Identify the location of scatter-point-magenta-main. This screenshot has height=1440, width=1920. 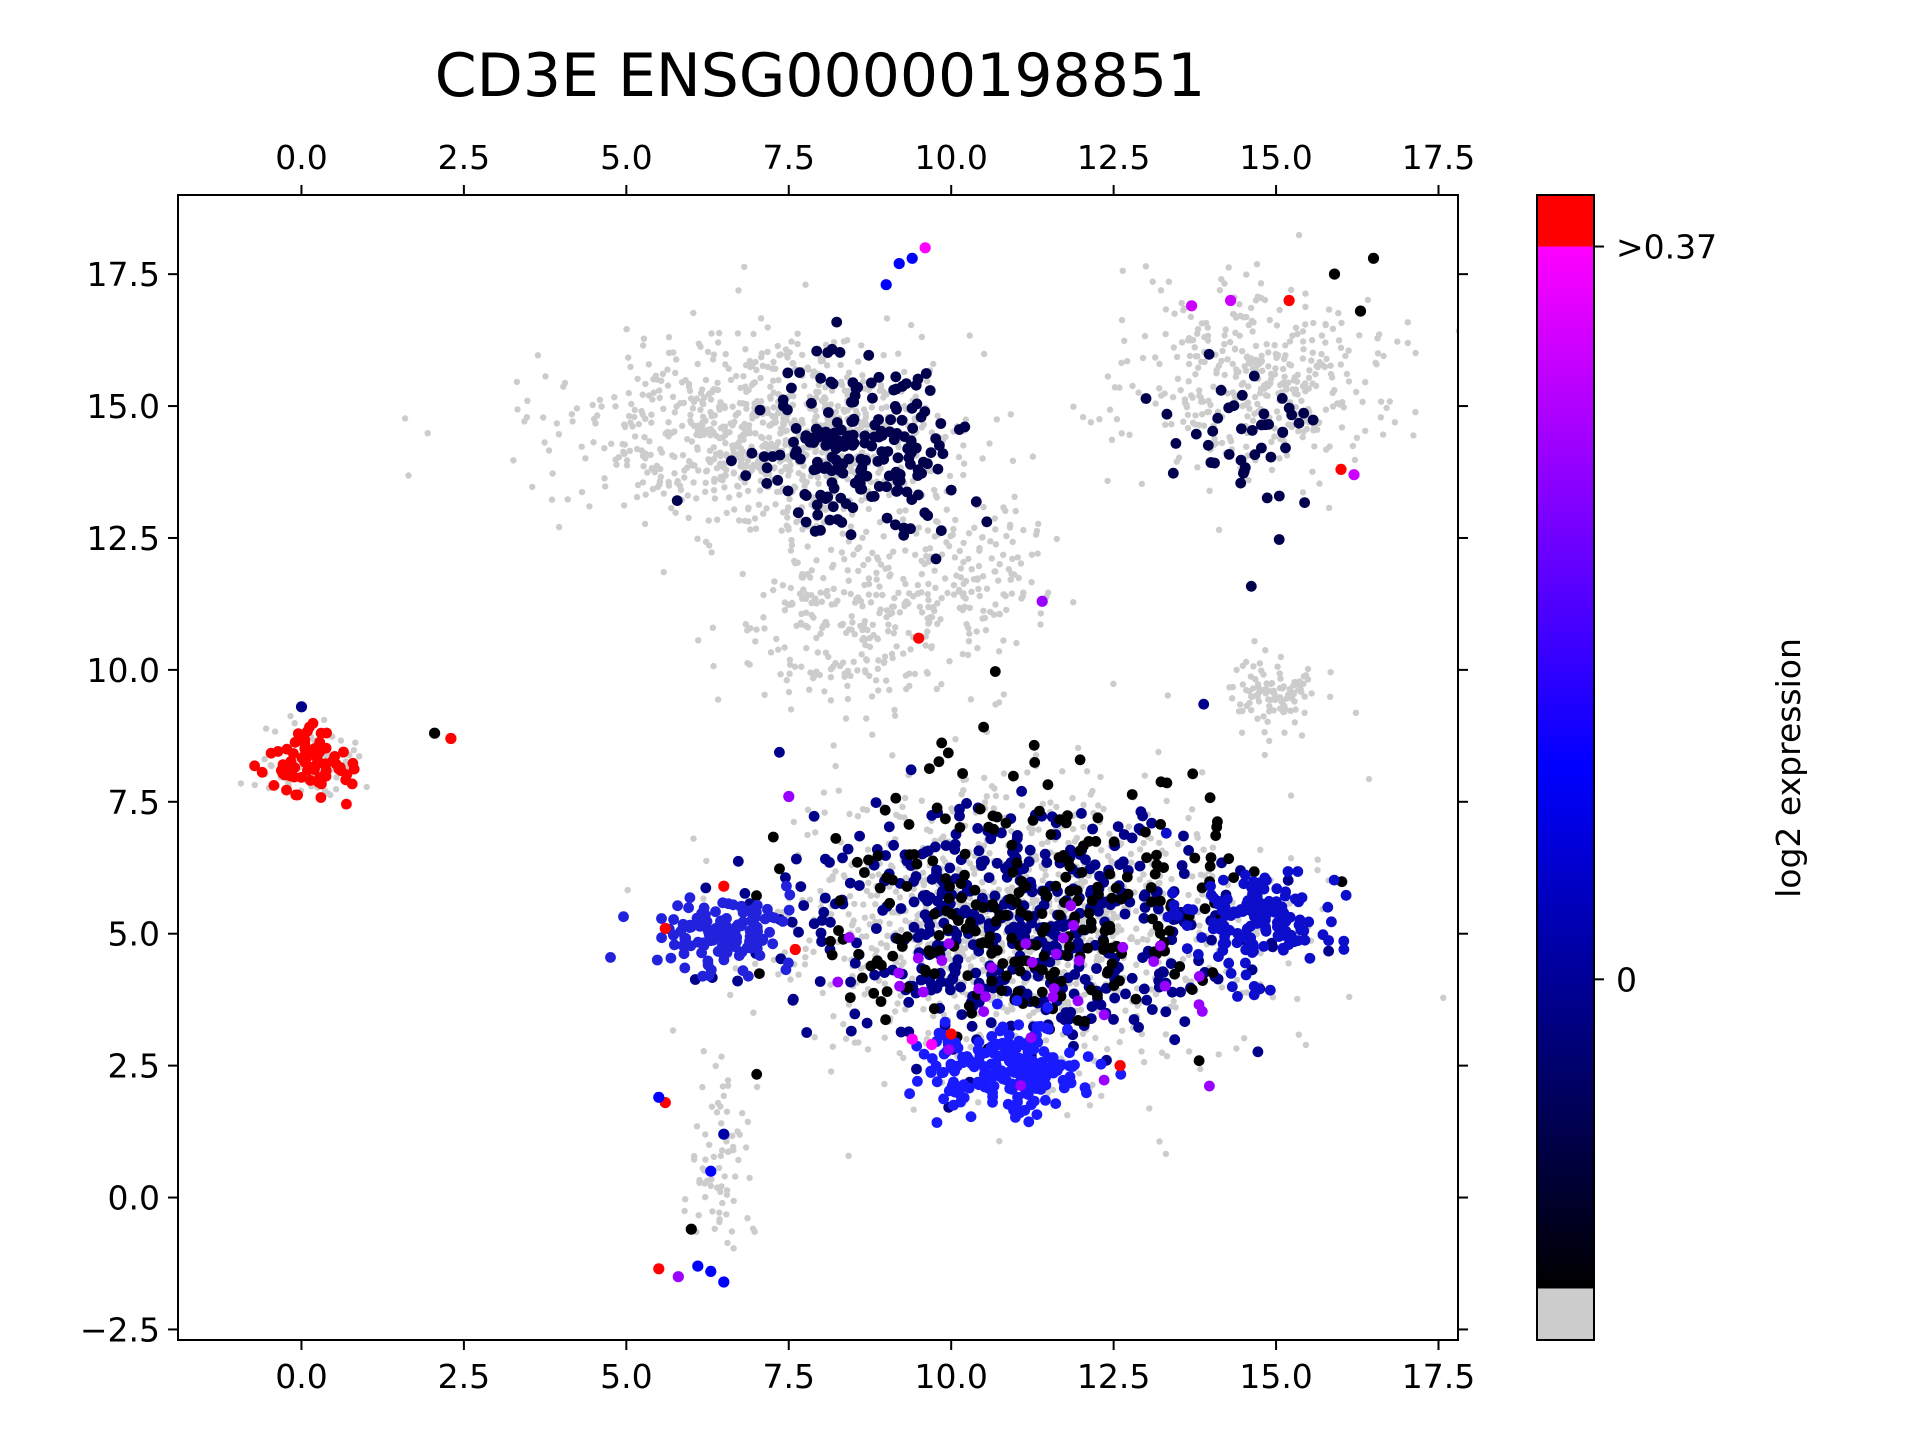
(849, 937).